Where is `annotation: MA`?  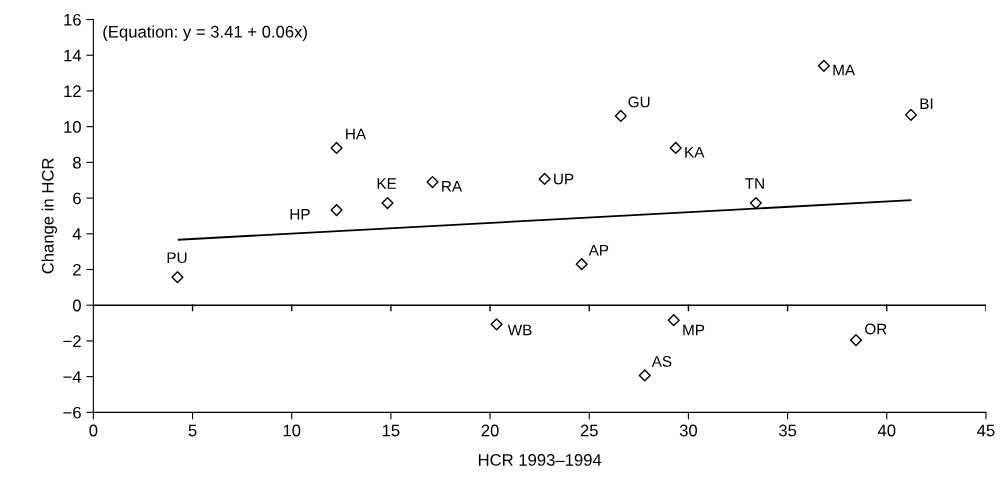 annotation: MA is located at coordinates (844, 70).